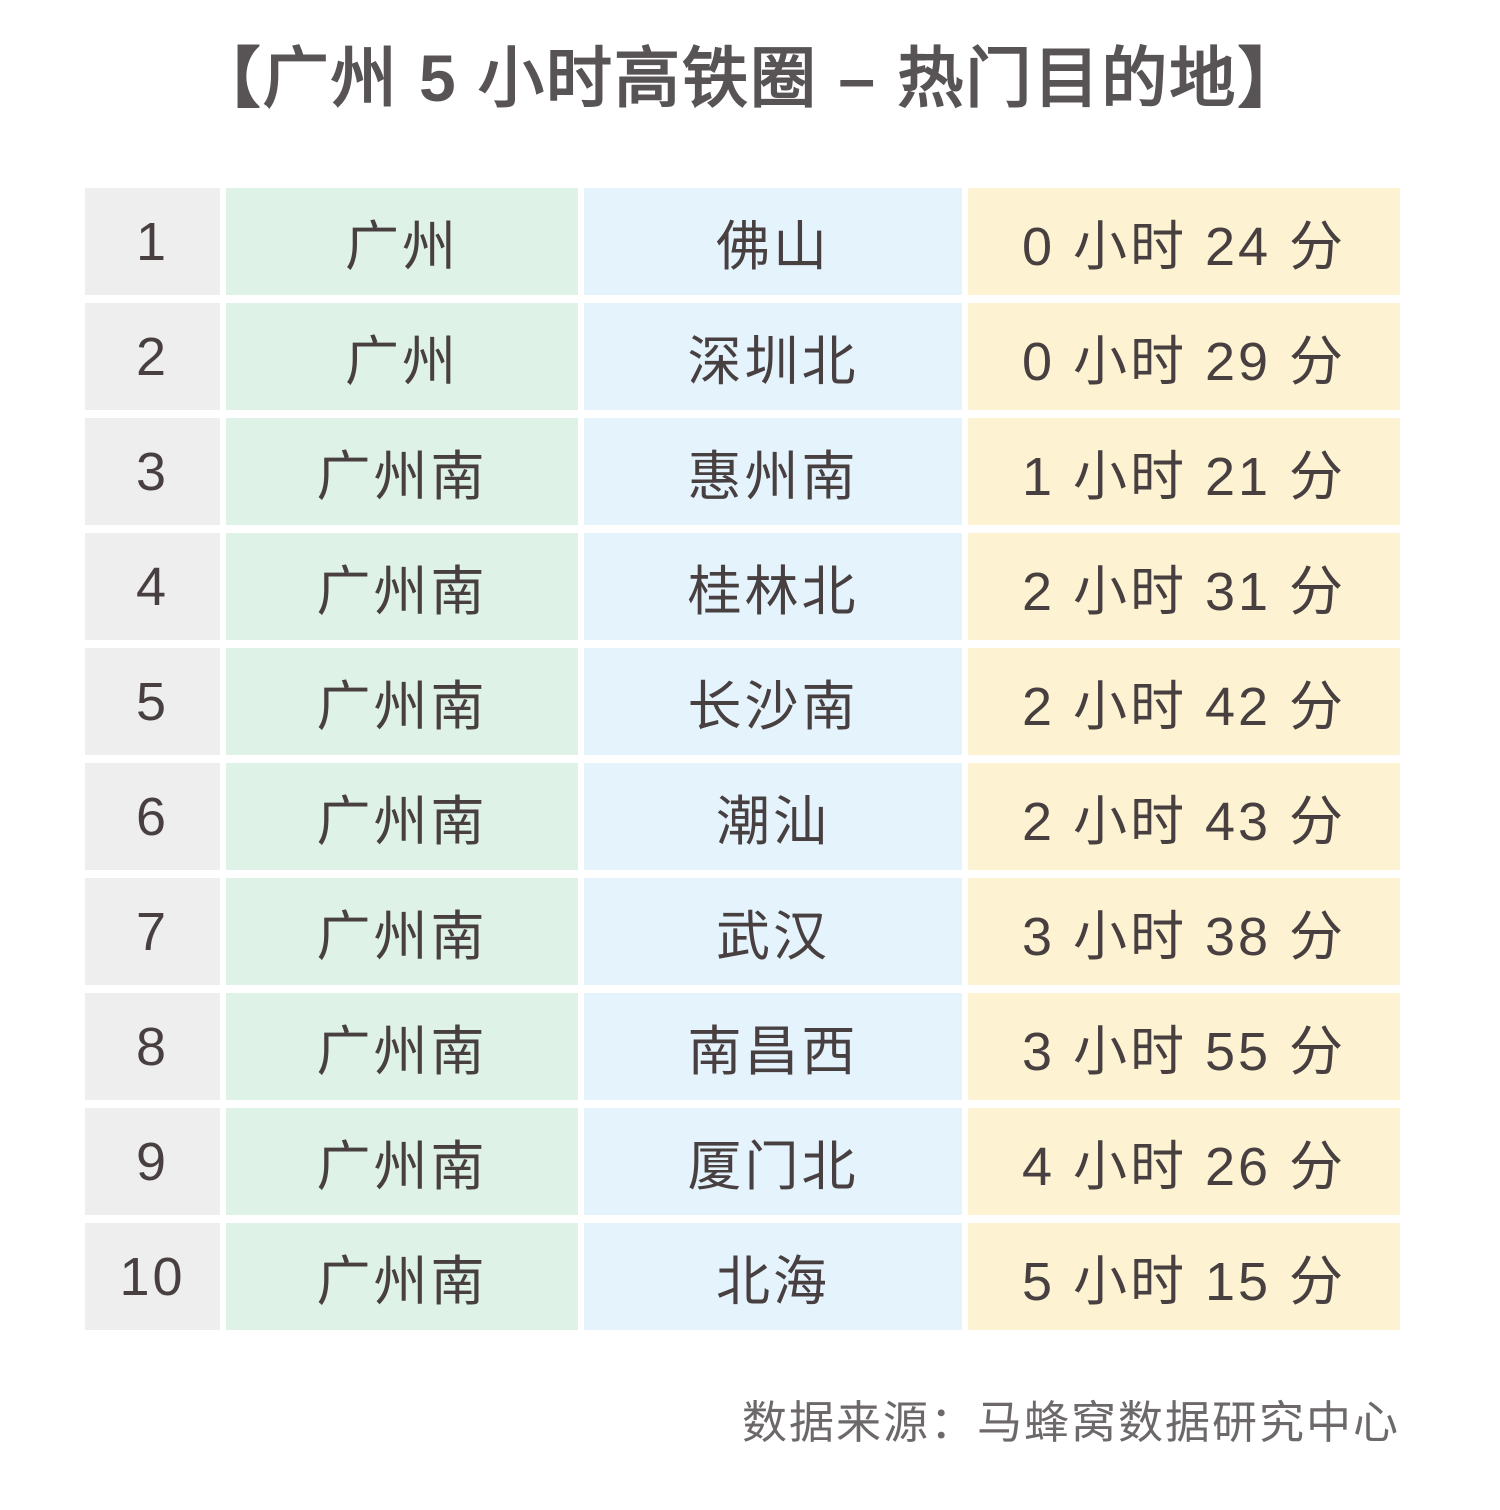 This screenshot has height=1510, width=1500. What do you see at coordinates (1184, 1046) in the screenshot?
I see `duration-cell: 3 小时 55 分` at bounding box center [1184, 1046].